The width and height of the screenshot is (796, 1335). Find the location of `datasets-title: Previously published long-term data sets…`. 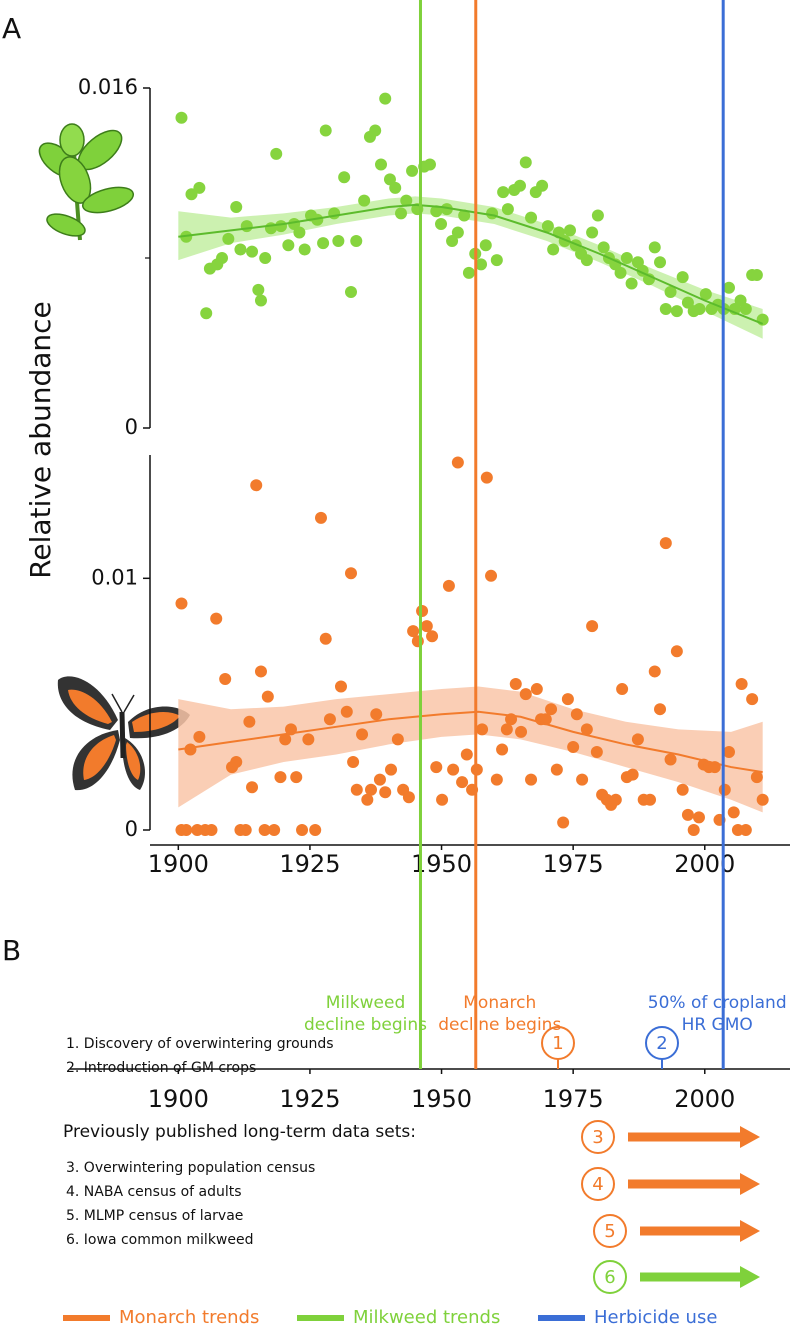

datasets-title: Previously published long-term data sets… is located at coordinates (239, 1132).